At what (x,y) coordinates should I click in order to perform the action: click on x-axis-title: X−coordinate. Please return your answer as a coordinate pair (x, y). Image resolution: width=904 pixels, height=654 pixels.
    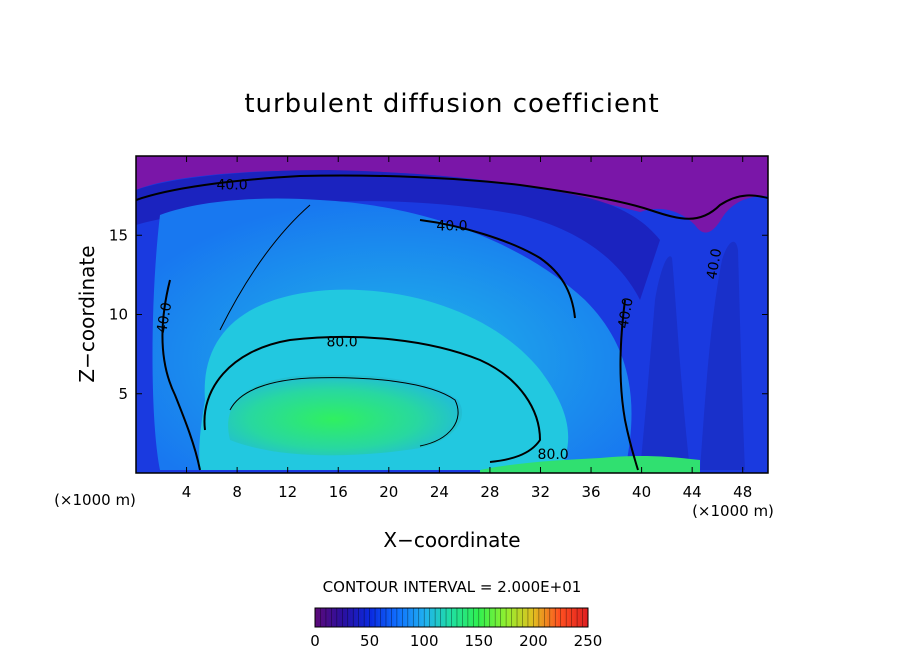
    Looking at the image, I should click on (451, 540).